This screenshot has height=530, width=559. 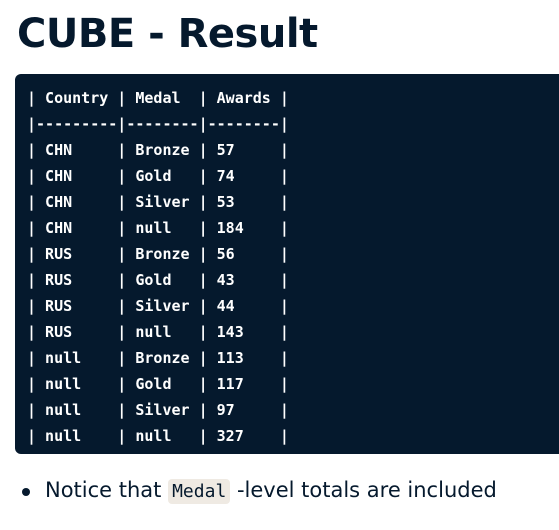 What do you see at coordinates (167, 34) in the screenshot?
I see `slide-title: CUBE - Result` at bounding box center [167, 34].